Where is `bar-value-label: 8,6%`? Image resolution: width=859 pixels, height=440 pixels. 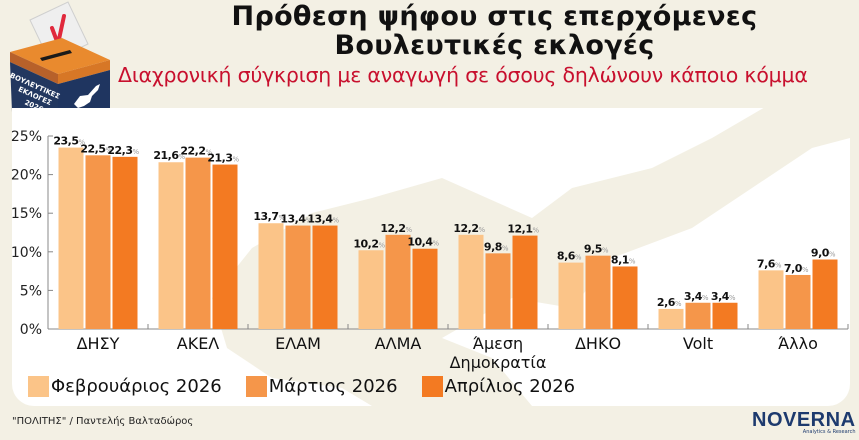
bar-value-label: 8,6% is located at coordinates (569, 256).